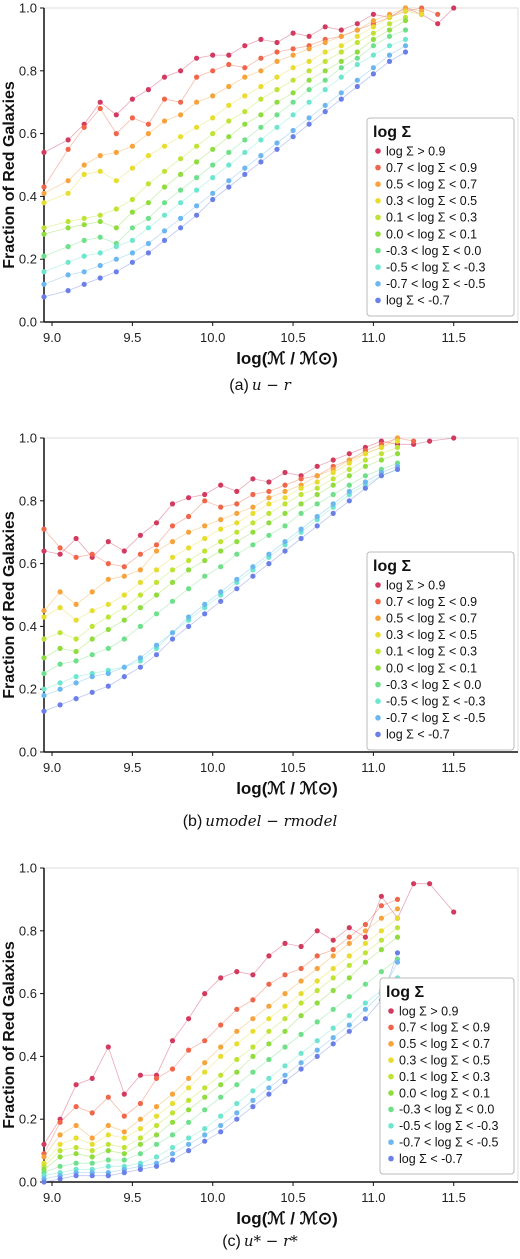  What do you see at coordinates (193, 821) in the screenshot?
I see `caption-prefix: (b)` at bounding box center [193, 821].